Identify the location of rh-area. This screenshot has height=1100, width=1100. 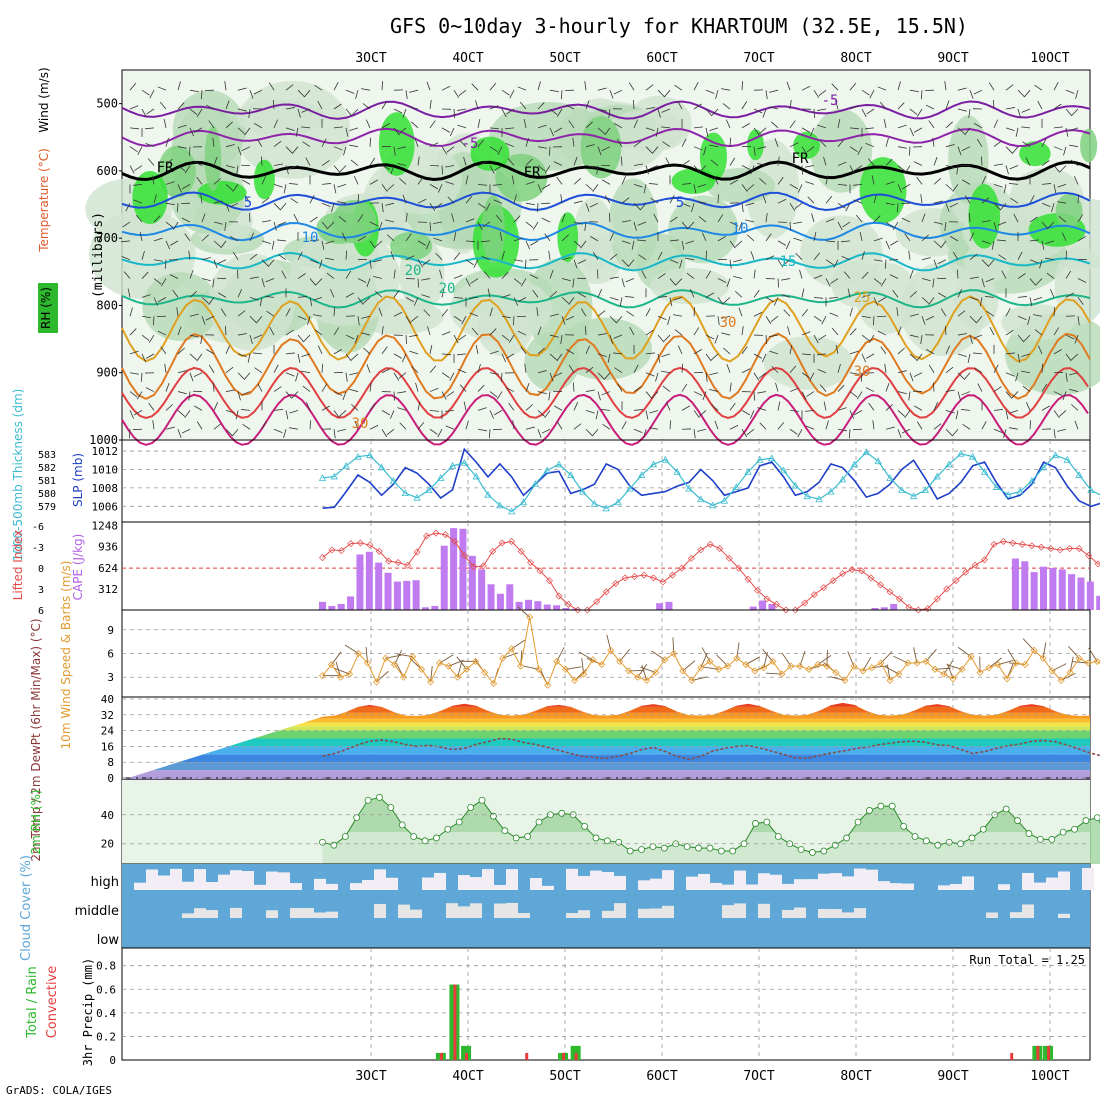
(808, 363).